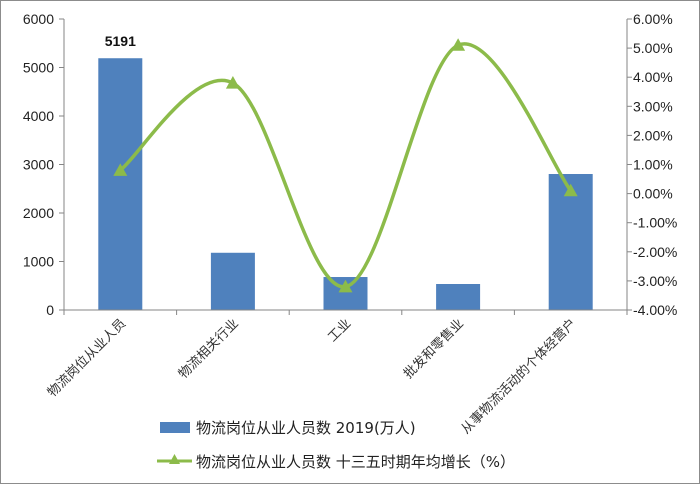 This screenshot has height=484, width=700. I want to click on legend-bar-label: 物流岗位从业人员数 2019(万人), so click(306, 428).